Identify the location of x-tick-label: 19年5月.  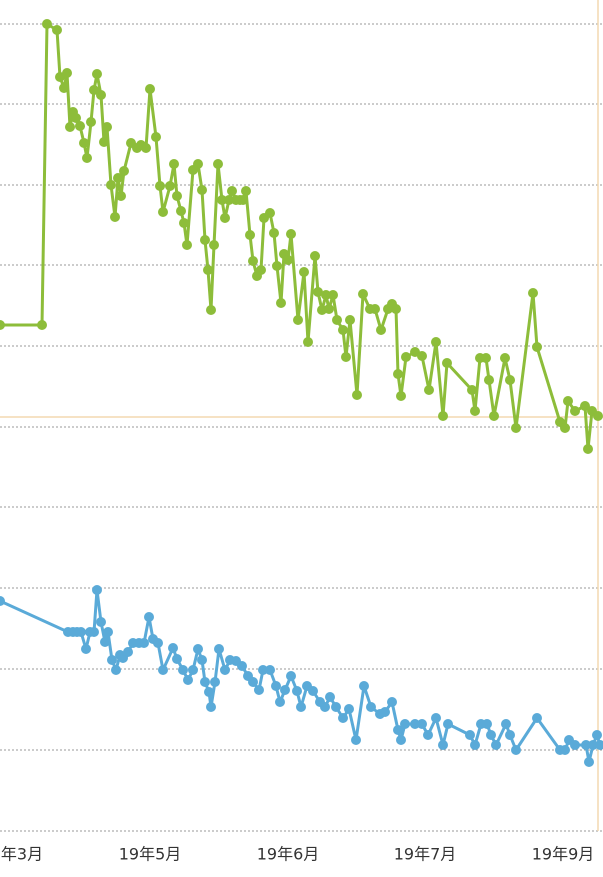
(150, 854).